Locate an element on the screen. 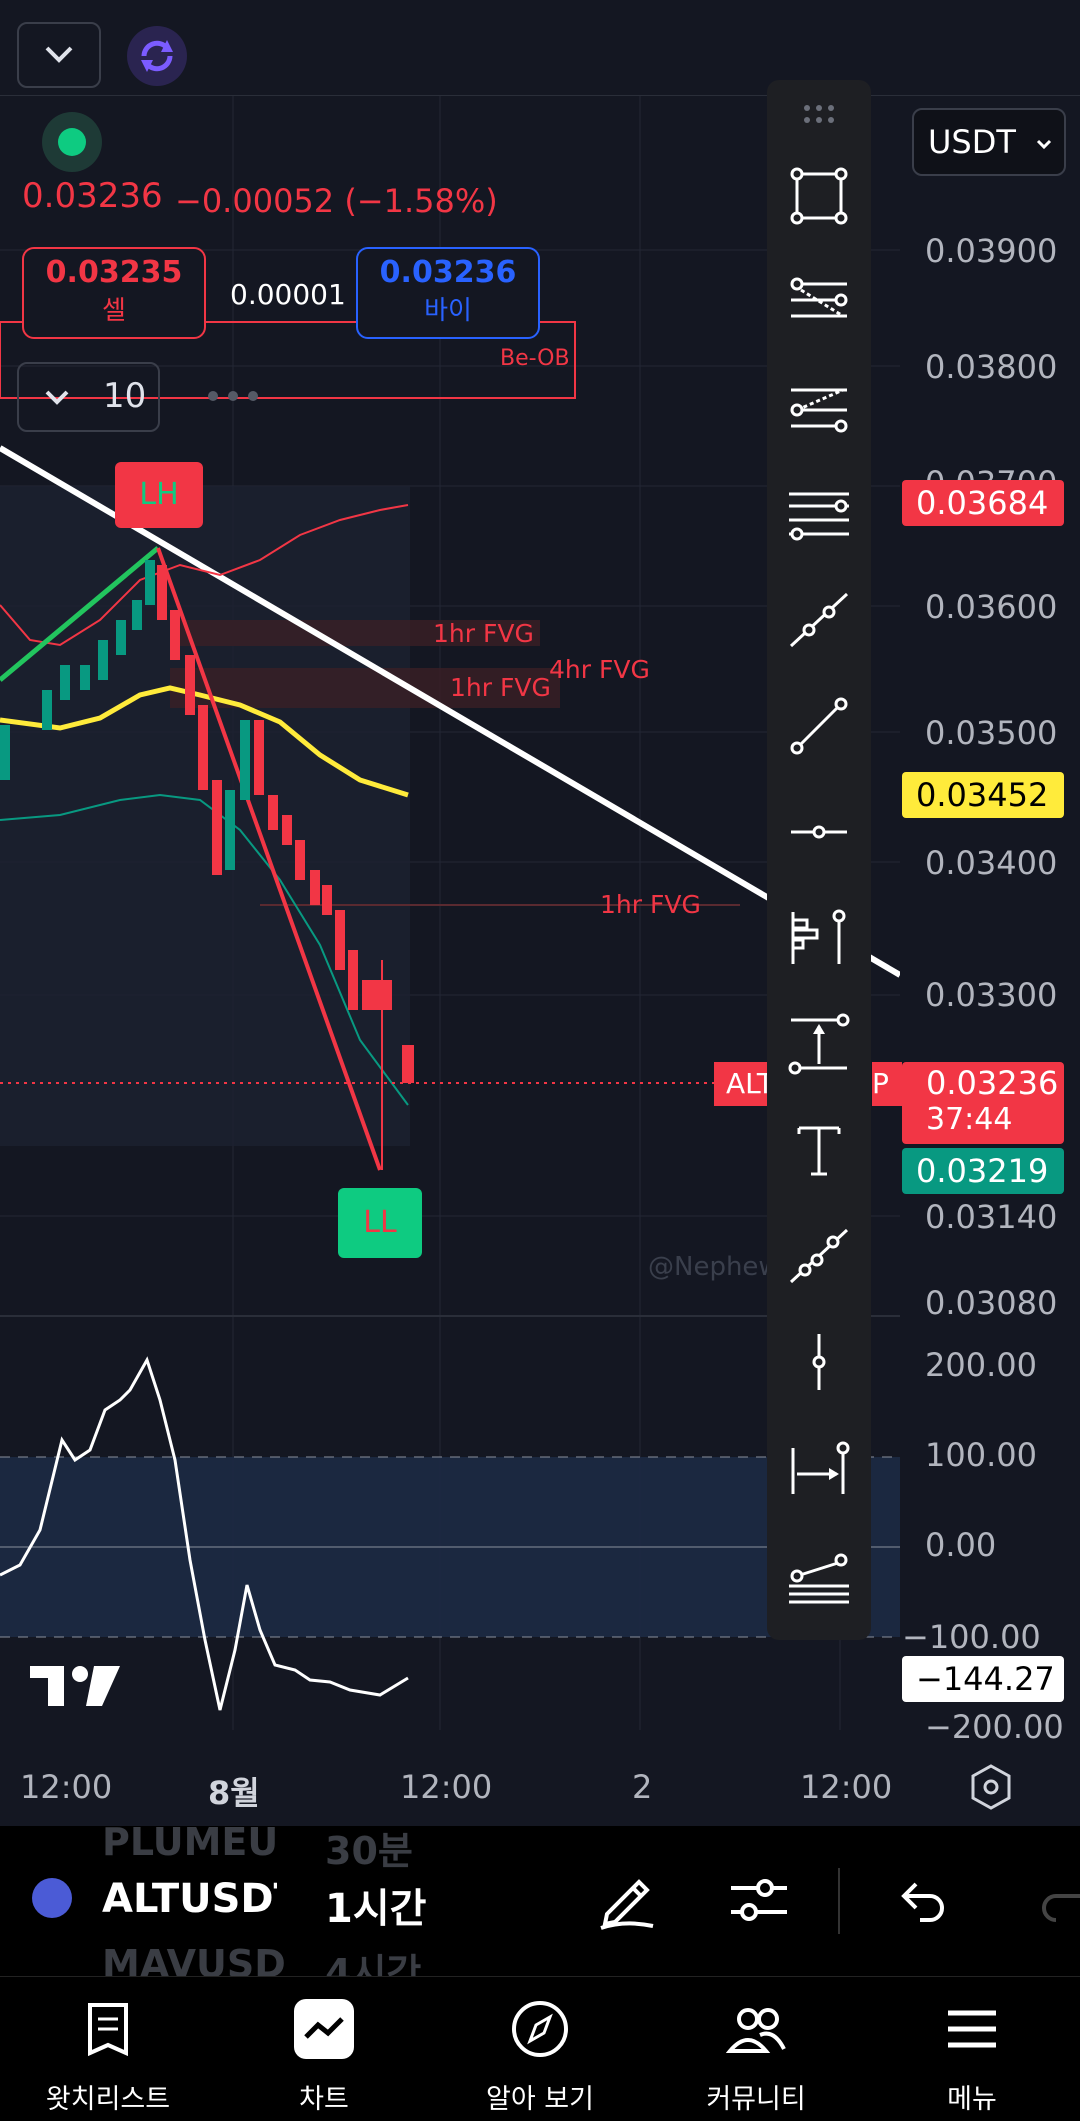  interval-value: 10 is located at coordinates (125, 396).